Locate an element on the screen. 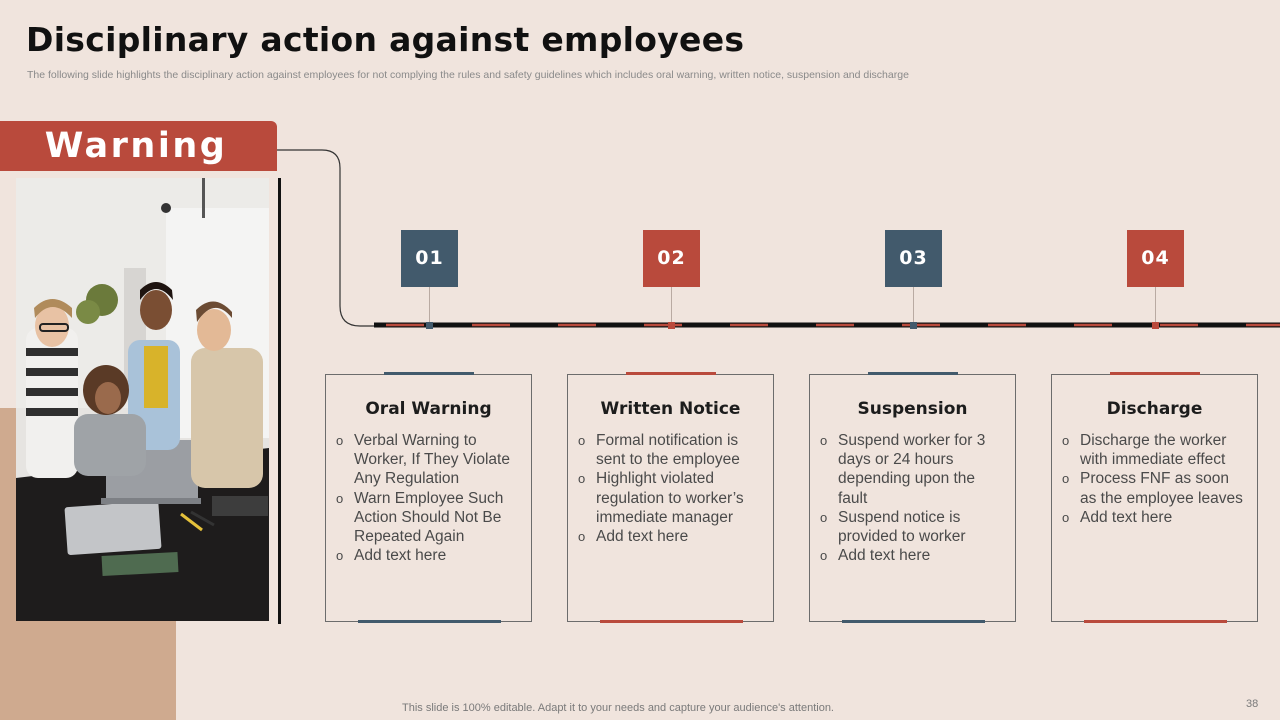 The height and width of the screenshot is (720, 1280). card-title: Discharge is located at coordinates (1154, 409).